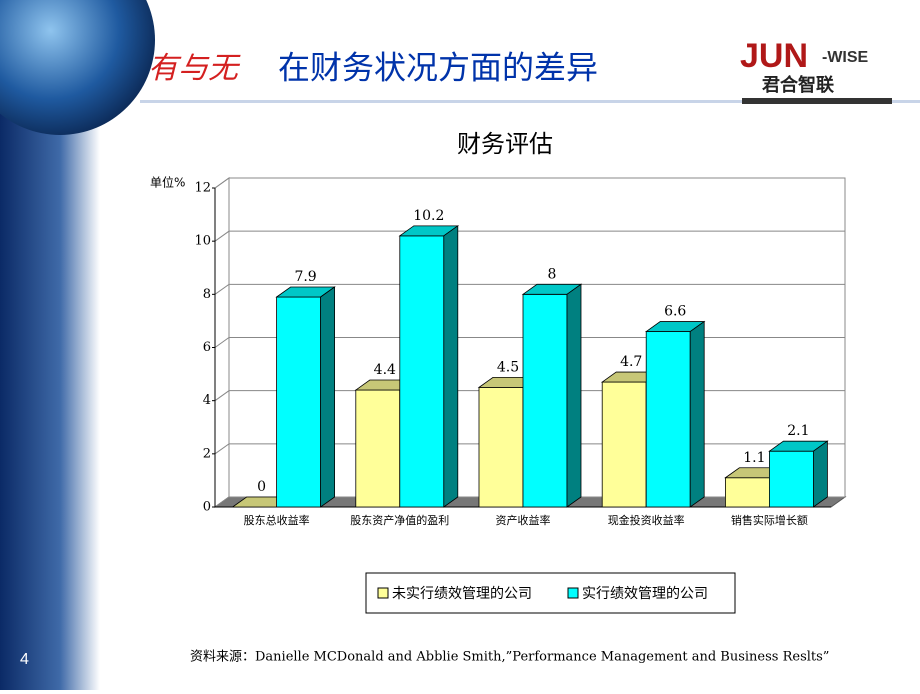 This screenshot has height=694, width=920. Describe the element at coordinates (207, 453) in the screenshot. I see `y-tick-label: 2` at that location.